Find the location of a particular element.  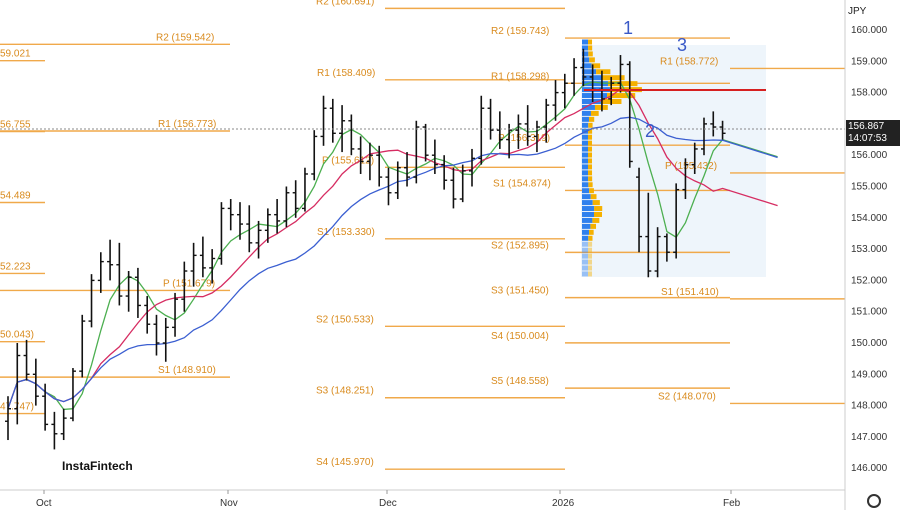

pivot-label: P (155.432) is located at coordinates (691, 166).